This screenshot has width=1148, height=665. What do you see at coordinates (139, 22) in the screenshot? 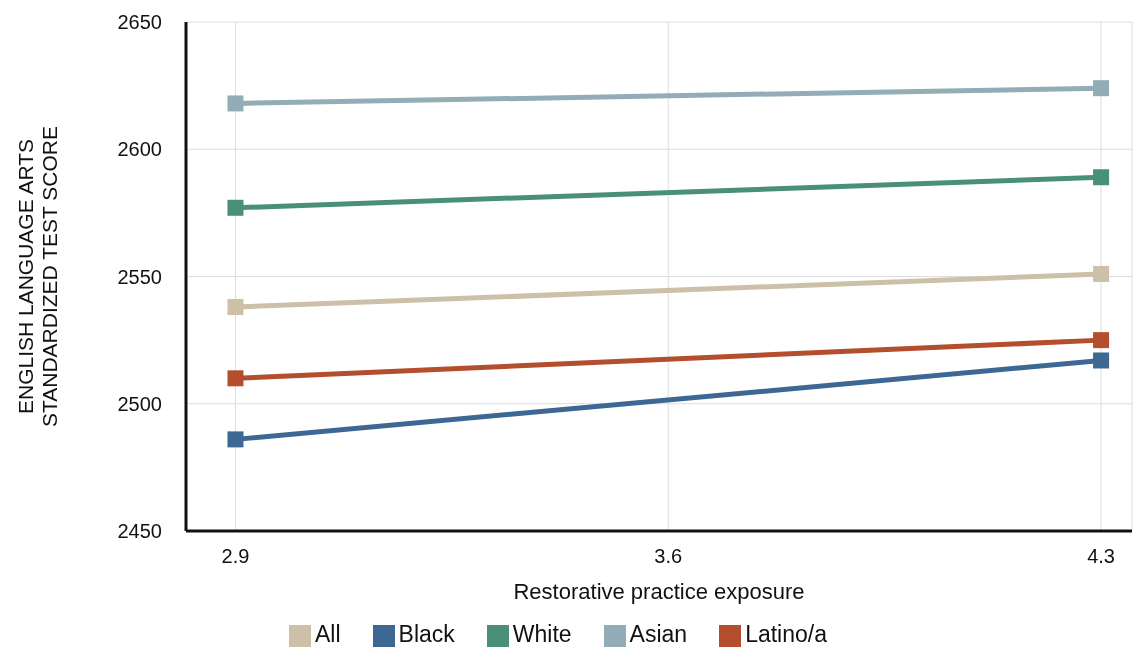
I see `y-tick-label: 2650` at bounding box center [139, 22].